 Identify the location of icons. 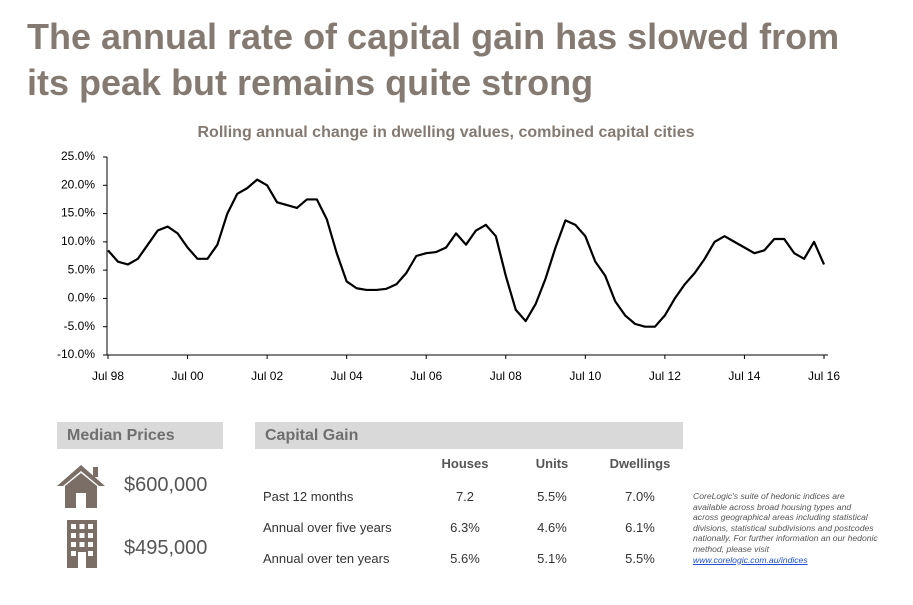
(81, 516).